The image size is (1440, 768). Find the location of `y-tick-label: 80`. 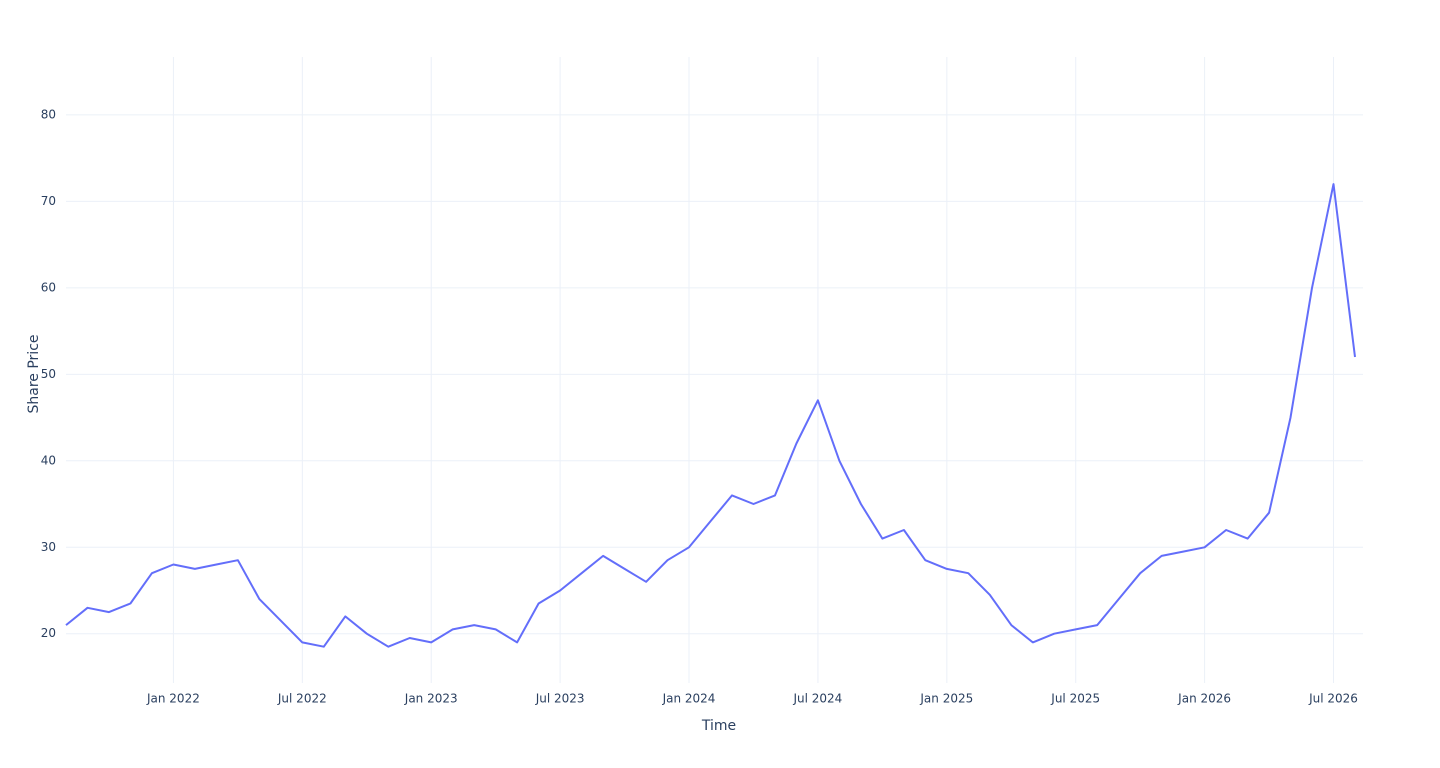

y-tick-label: 80 is located at coordinates (48, 114).